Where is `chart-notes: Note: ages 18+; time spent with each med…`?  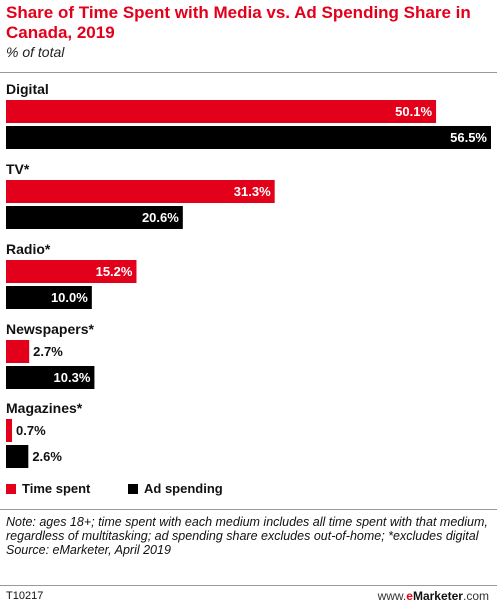
chart-notes: Note: ages 18+; time spent with each med… is located at coordinates (249, 536).